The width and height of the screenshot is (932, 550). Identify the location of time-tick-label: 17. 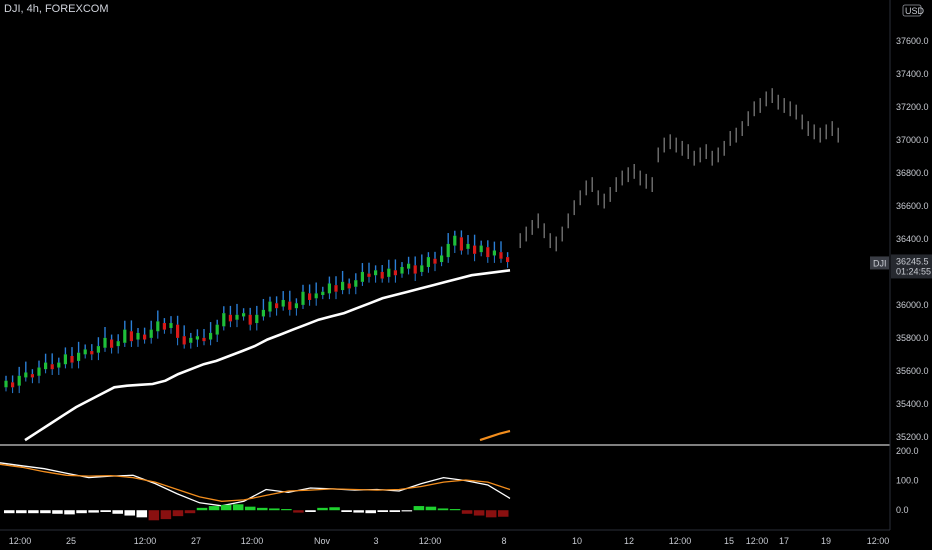
(784, 541).